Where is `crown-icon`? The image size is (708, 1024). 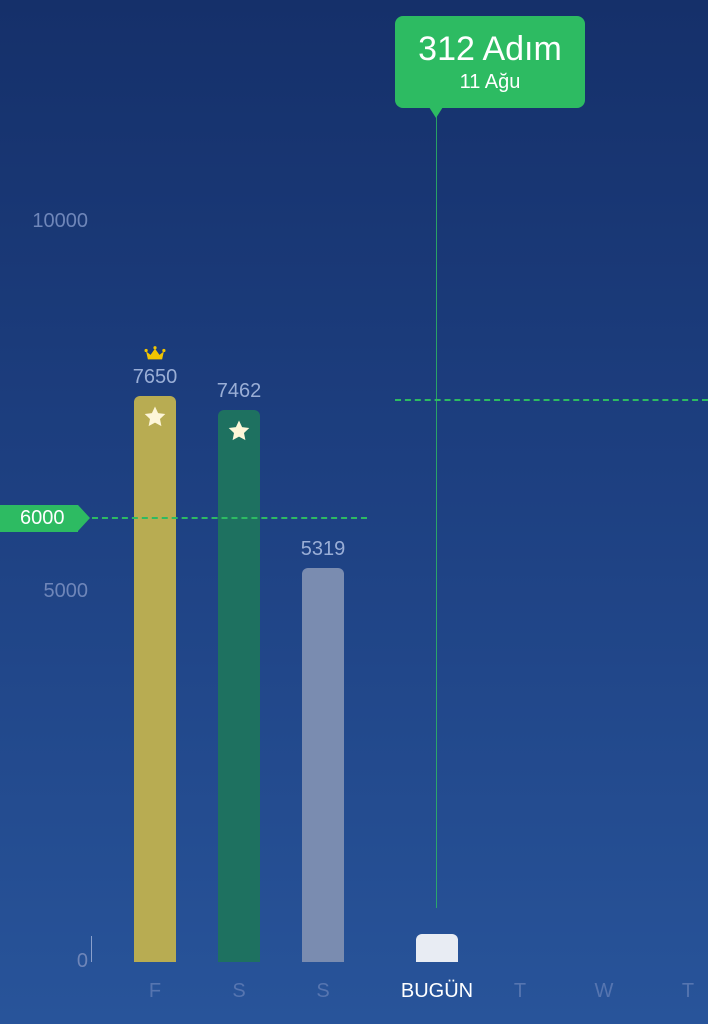
crown-icon is located at coordinates (155, 353).